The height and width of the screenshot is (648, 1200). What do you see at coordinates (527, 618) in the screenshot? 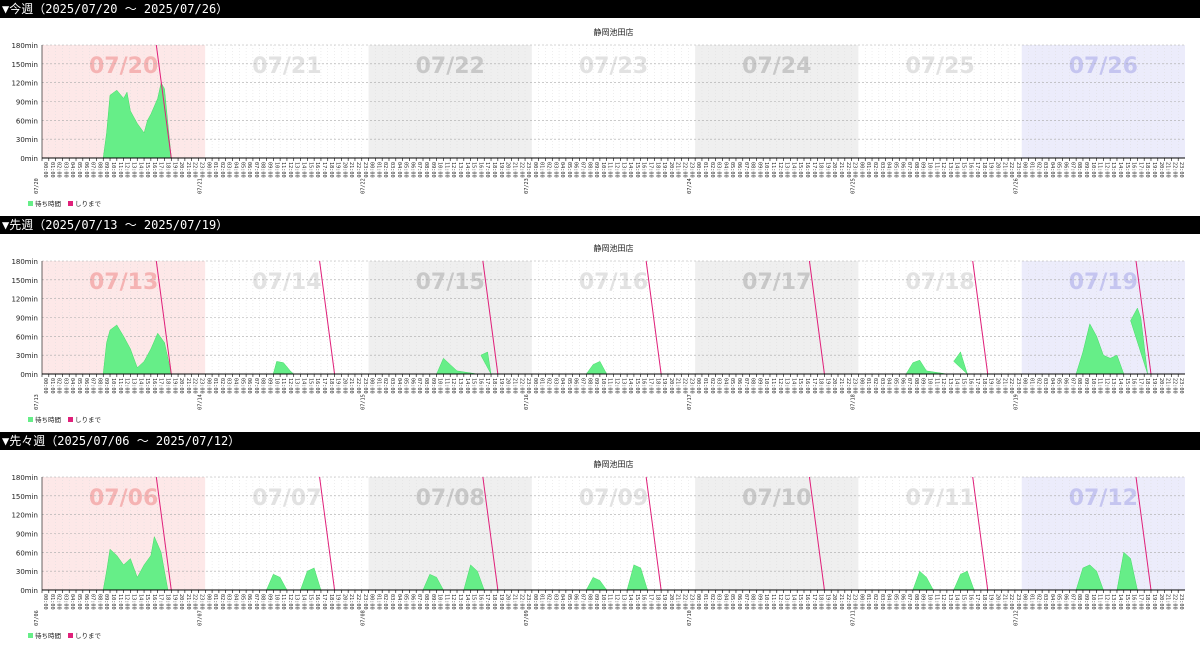
I see `x-date-label: 07/09` at bounding box center [527, 618].